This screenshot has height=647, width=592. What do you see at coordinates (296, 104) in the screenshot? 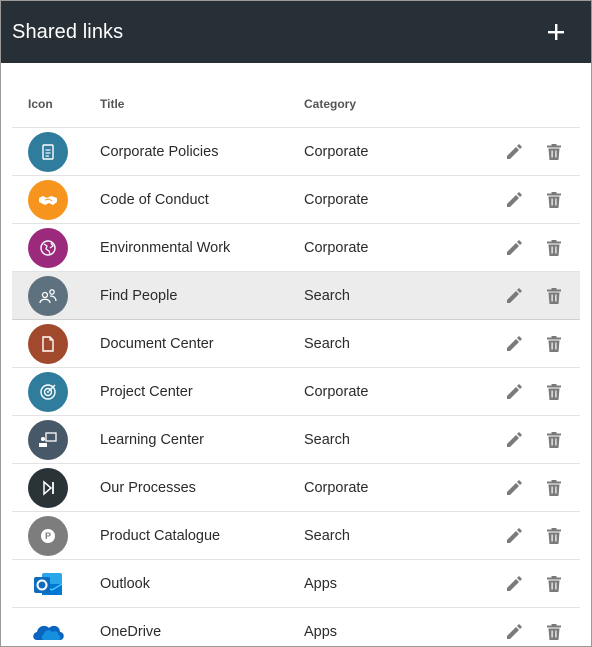
I see `table-header: Icon Title Category` at bounding box center [296, 104].